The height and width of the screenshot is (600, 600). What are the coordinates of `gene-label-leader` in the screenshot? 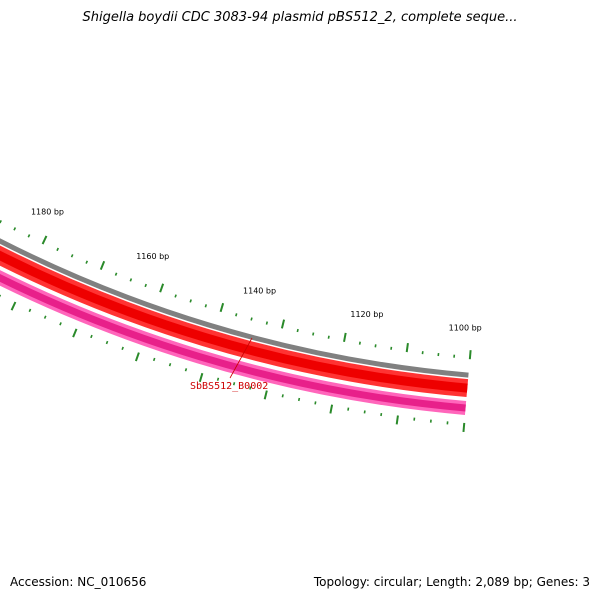 It's located at (241, 358).